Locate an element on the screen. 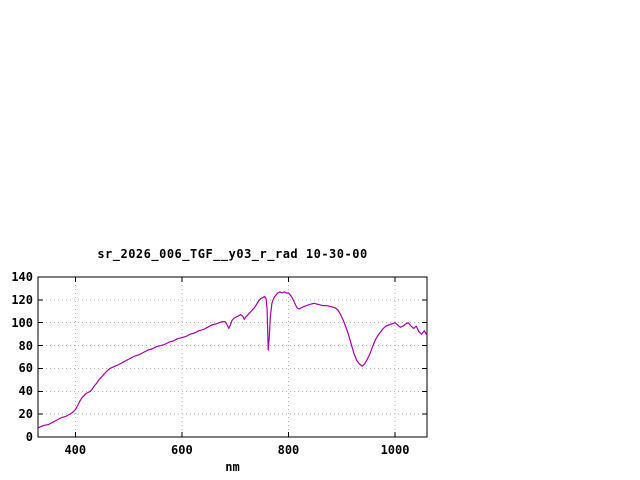 This screenshot has width=640, height=480. y-tick-label: 80 is located at coordinates (25, 345).